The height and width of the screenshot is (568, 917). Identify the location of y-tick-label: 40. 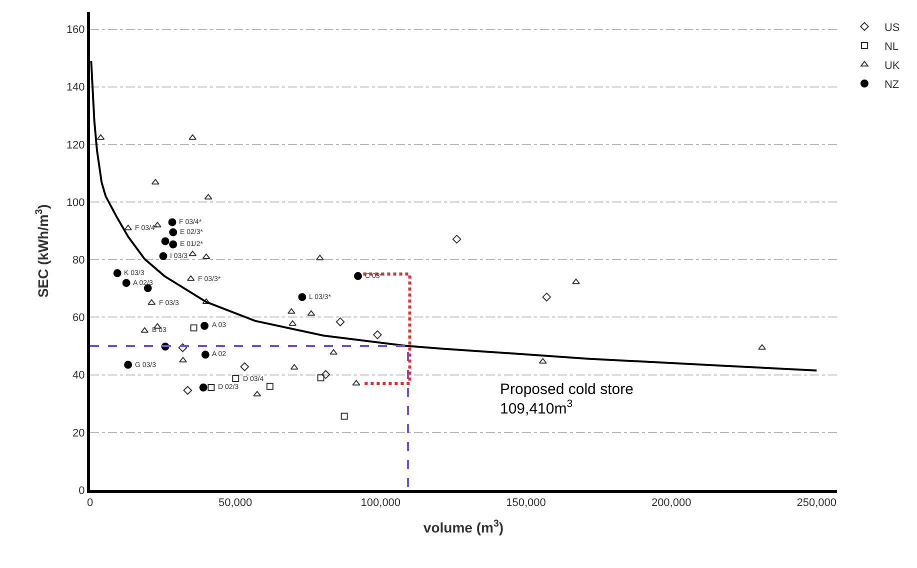
(78, 376).